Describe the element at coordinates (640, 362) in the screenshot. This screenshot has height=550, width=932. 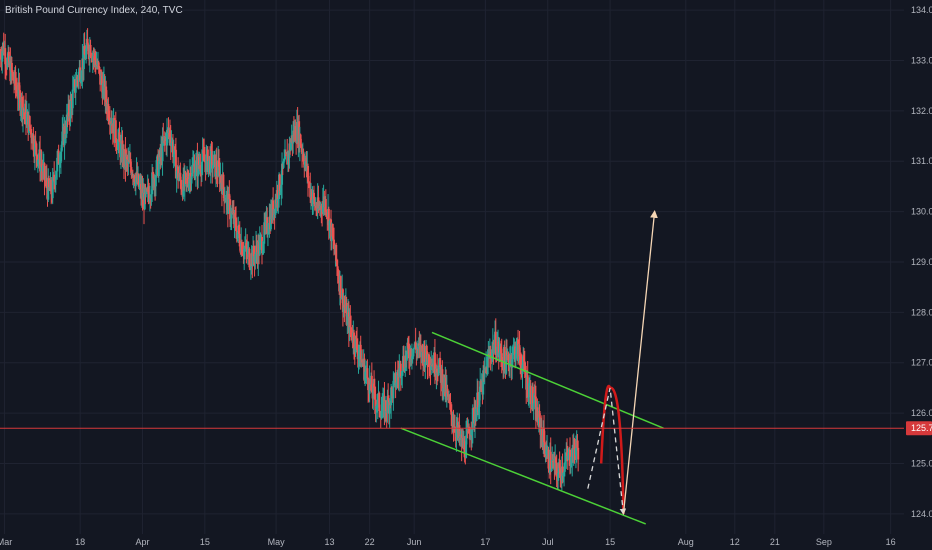
I see `target-arrow` at that location.